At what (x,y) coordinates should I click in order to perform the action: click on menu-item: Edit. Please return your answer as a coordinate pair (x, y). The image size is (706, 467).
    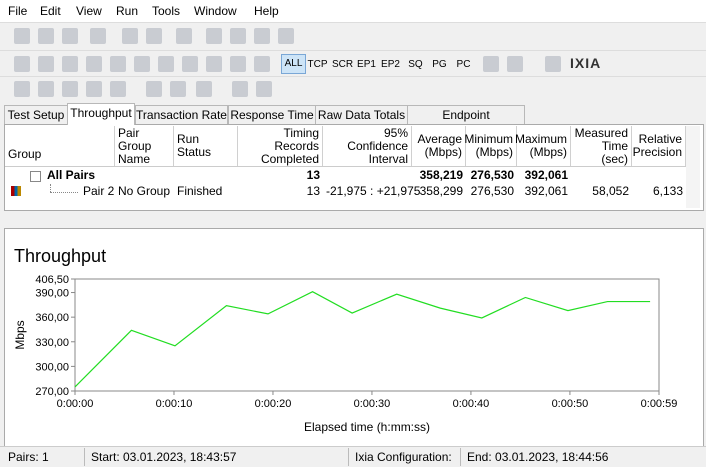
    Looking at the image, I should click on (50, 11).